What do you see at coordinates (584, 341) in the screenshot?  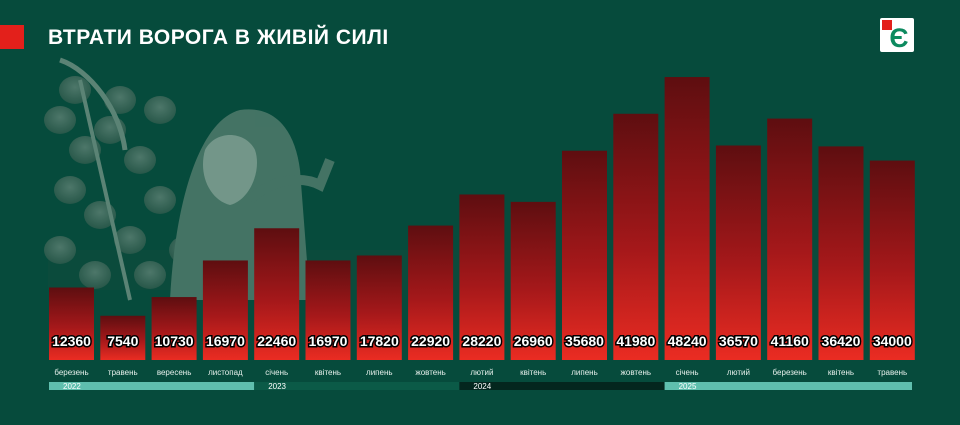 I see `bar-value-label: 35680` at bounding box center [584, 341].